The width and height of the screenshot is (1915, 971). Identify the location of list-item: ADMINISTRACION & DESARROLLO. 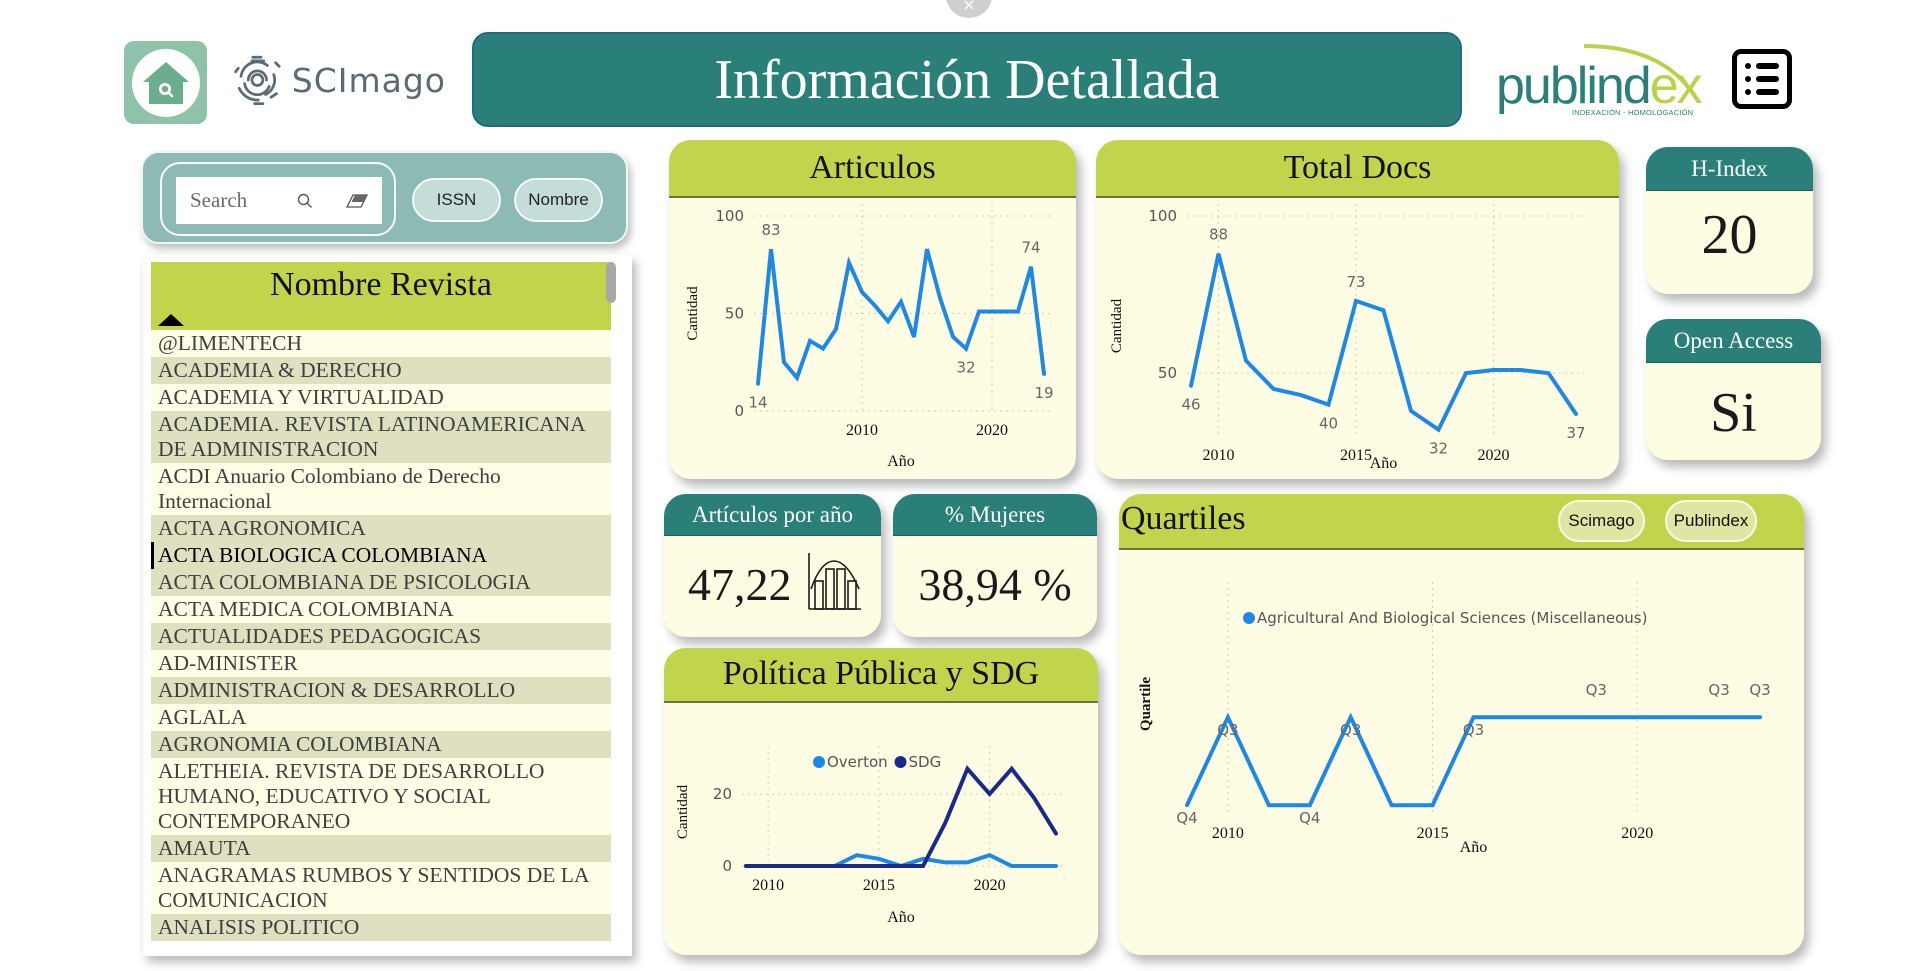
(381, 690).